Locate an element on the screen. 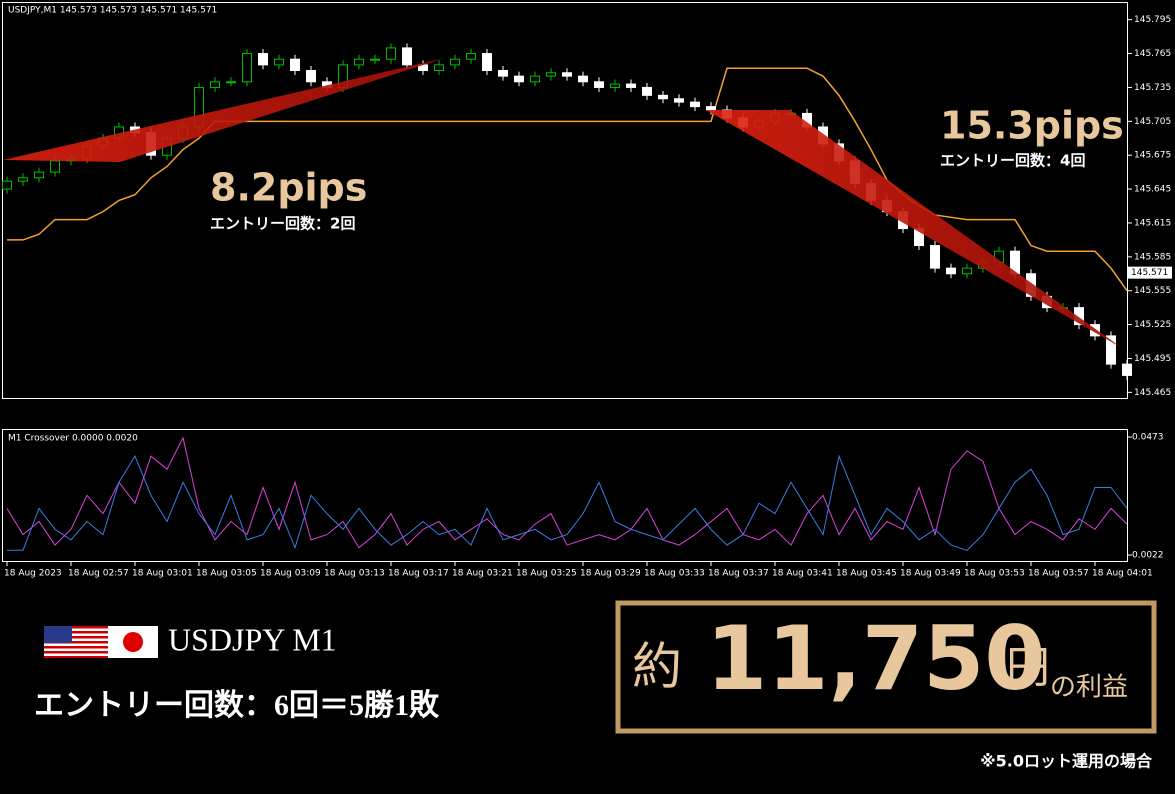 The image size is (1175, 794). y-tick-label: 145.585 is located at coordinates (1152, 257).